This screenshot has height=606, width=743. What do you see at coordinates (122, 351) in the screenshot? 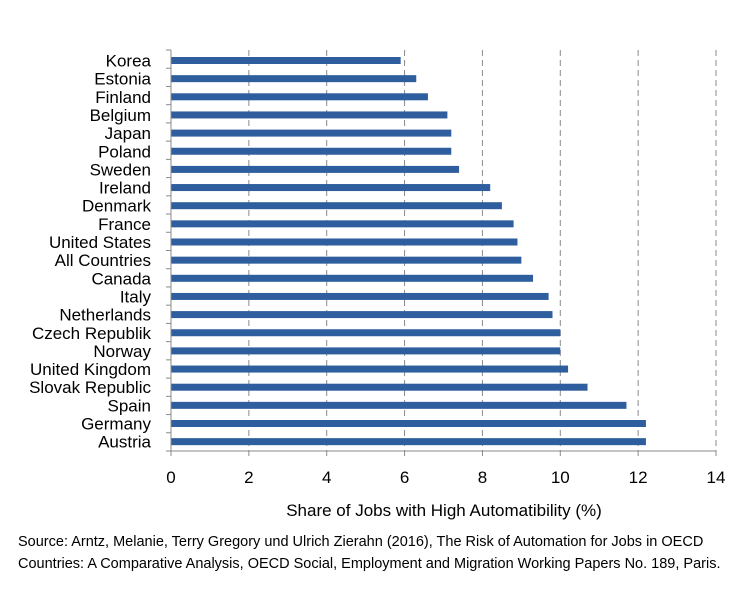
I see `category-label: Norway` at bounding box center [122, 351].